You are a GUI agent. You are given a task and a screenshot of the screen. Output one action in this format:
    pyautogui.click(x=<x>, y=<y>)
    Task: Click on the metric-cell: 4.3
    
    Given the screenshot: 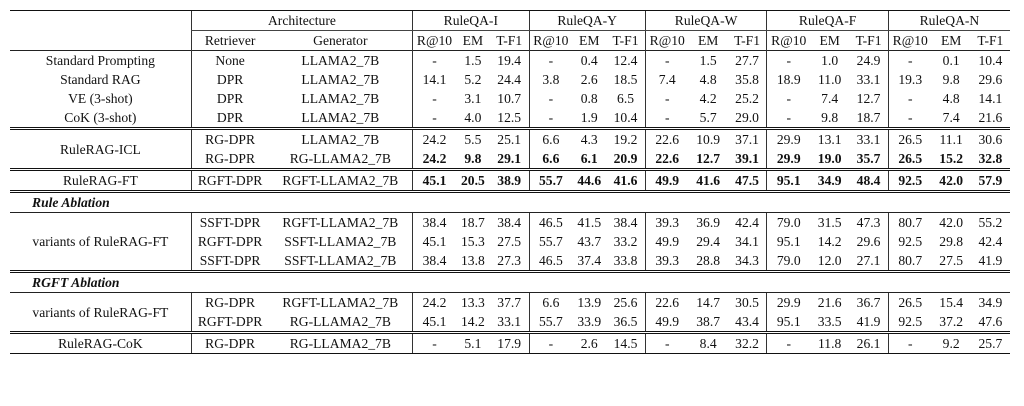 What is the action you would take?
    pyautogui.click(x=589, y=138)
    